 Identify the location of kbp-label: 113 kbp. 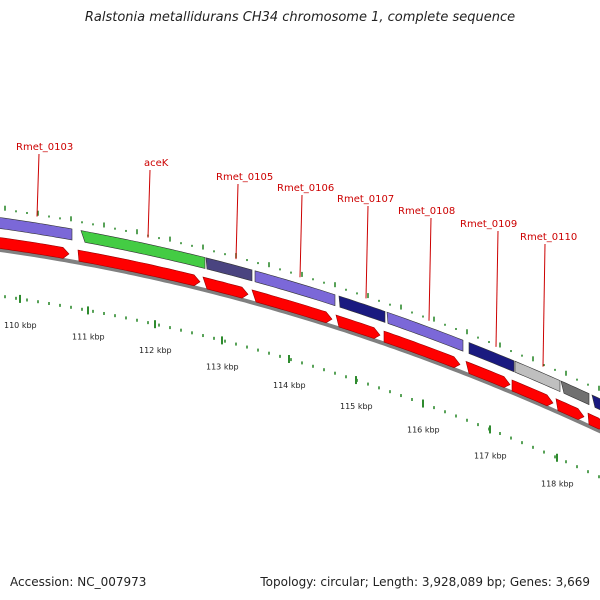
(222, 366).